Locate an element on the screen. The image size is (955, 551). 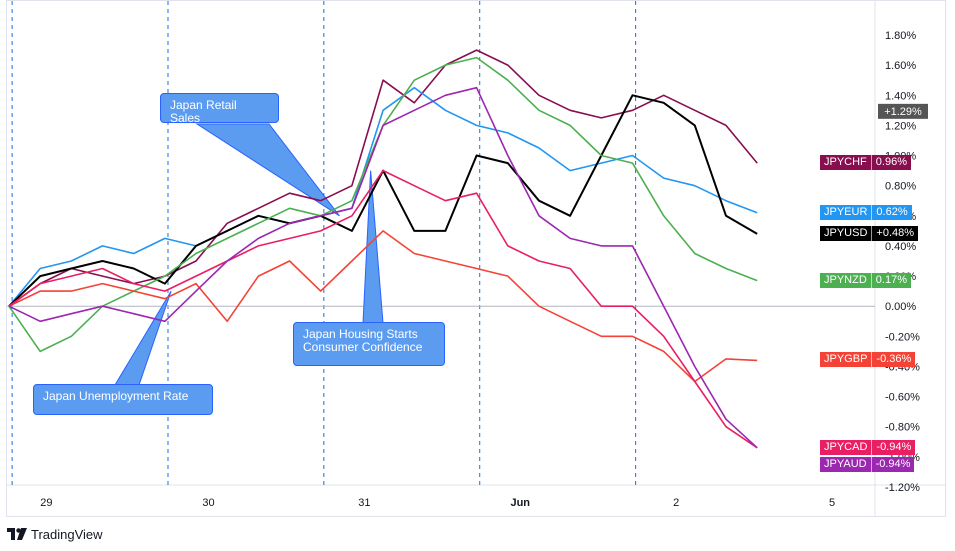
y-tick-label: 0.00% is located at coordinates (900, 307).